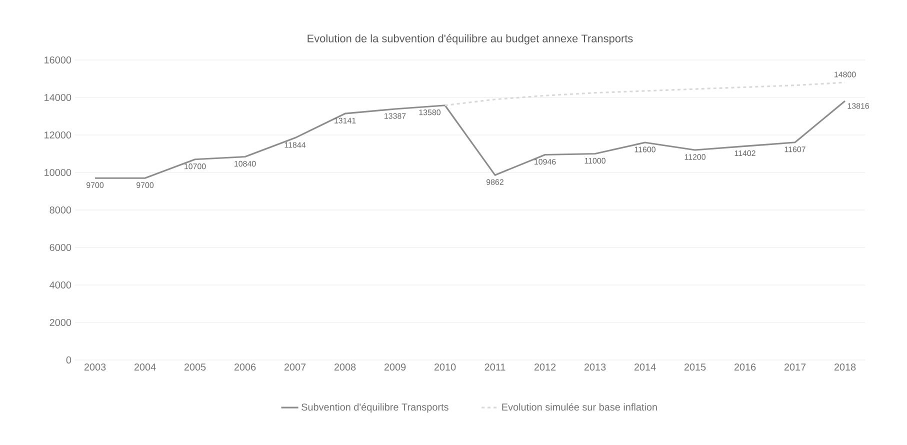 This screenshot has width=907, height=445. What do you see at coordinates (295, 367) in the screenshot?
I see `x-tick-label: 2007` at bounding box center [295, 367].